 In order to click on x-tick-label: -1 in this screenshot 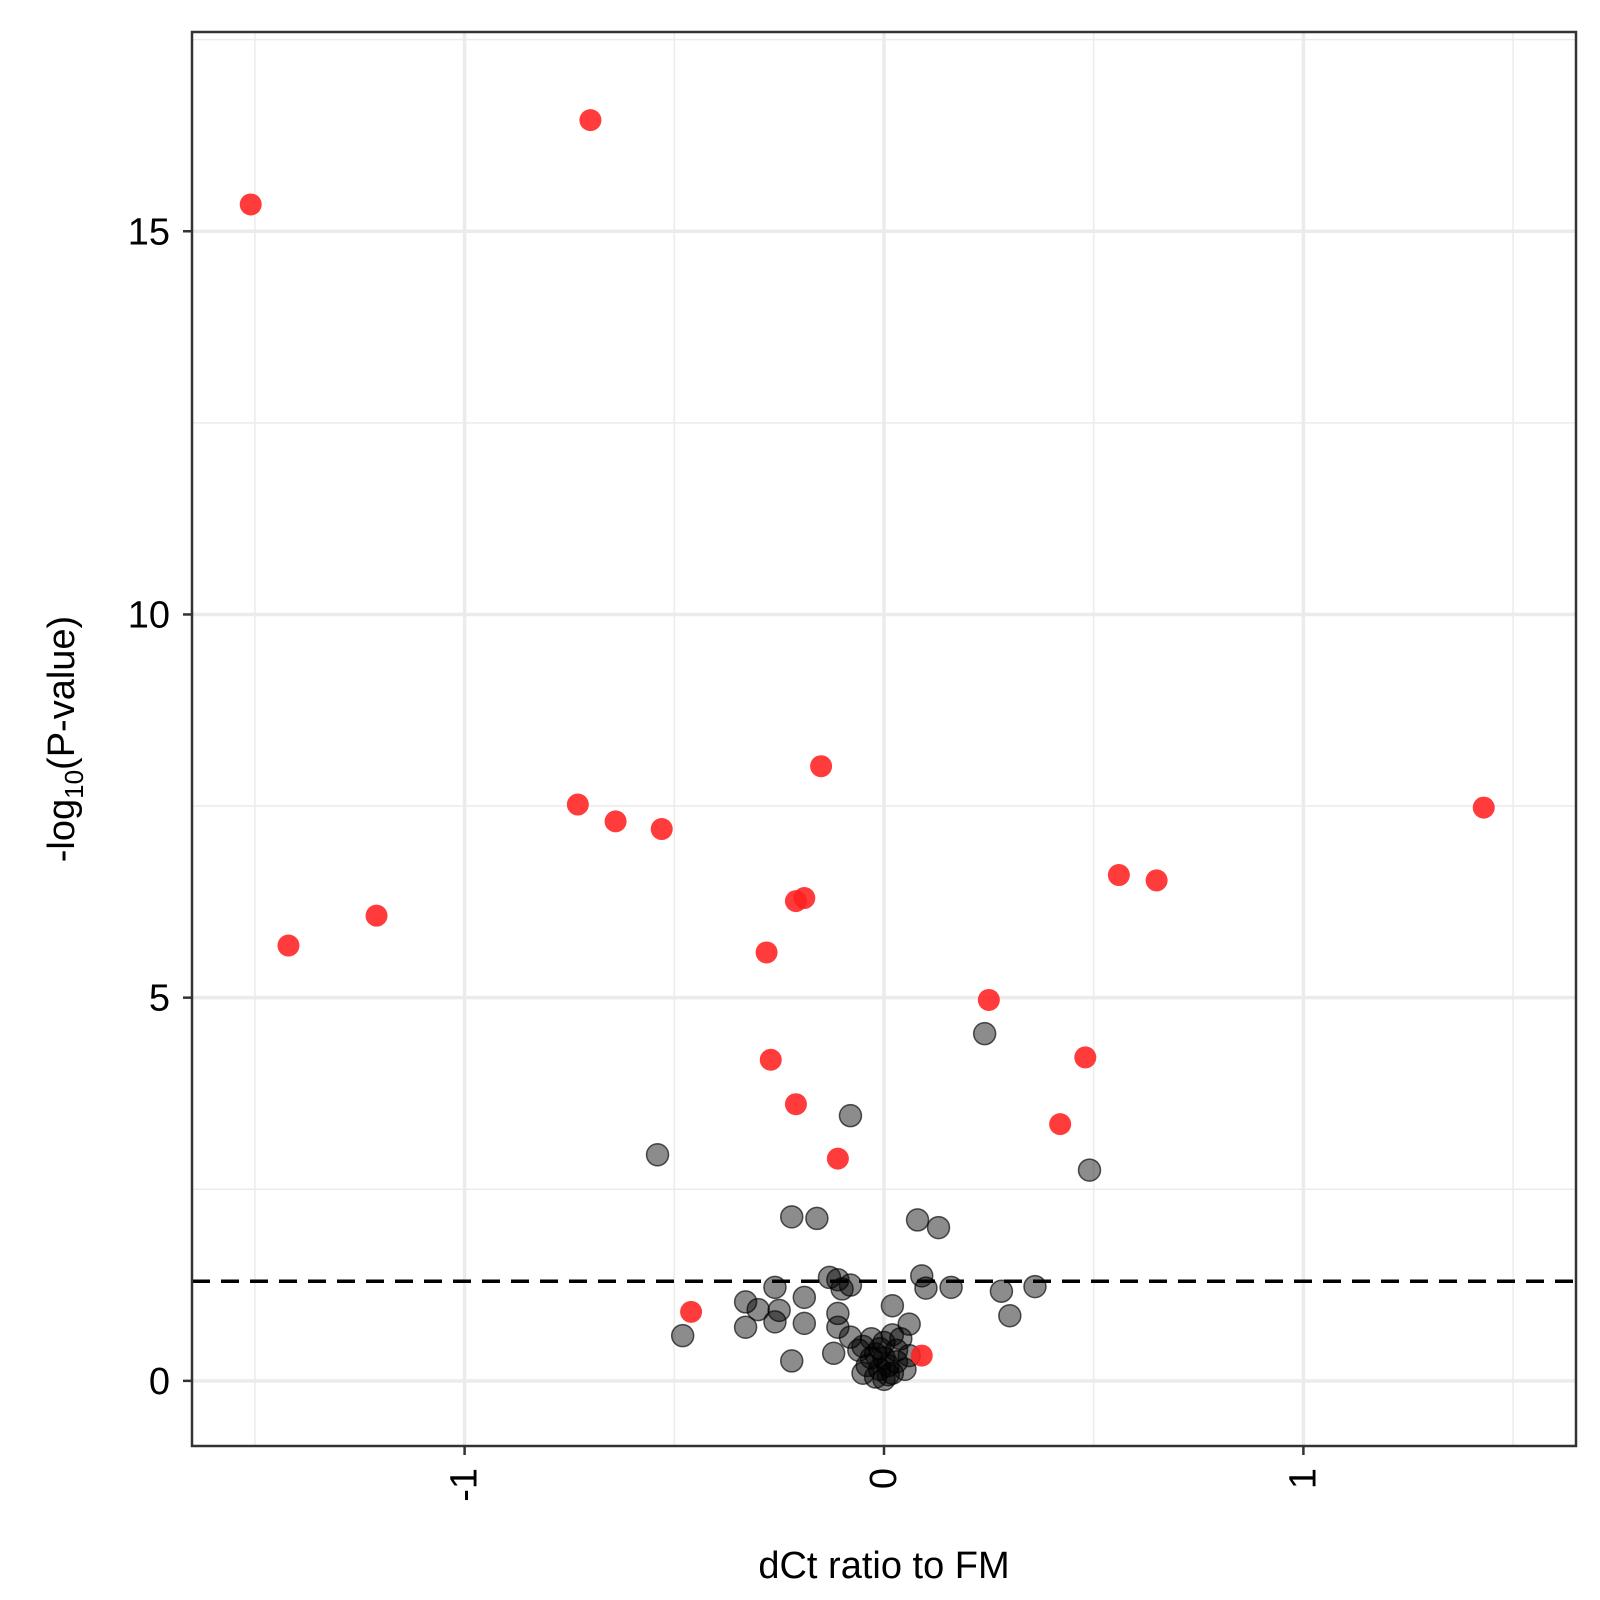, I will do `click(465, 1485)`.